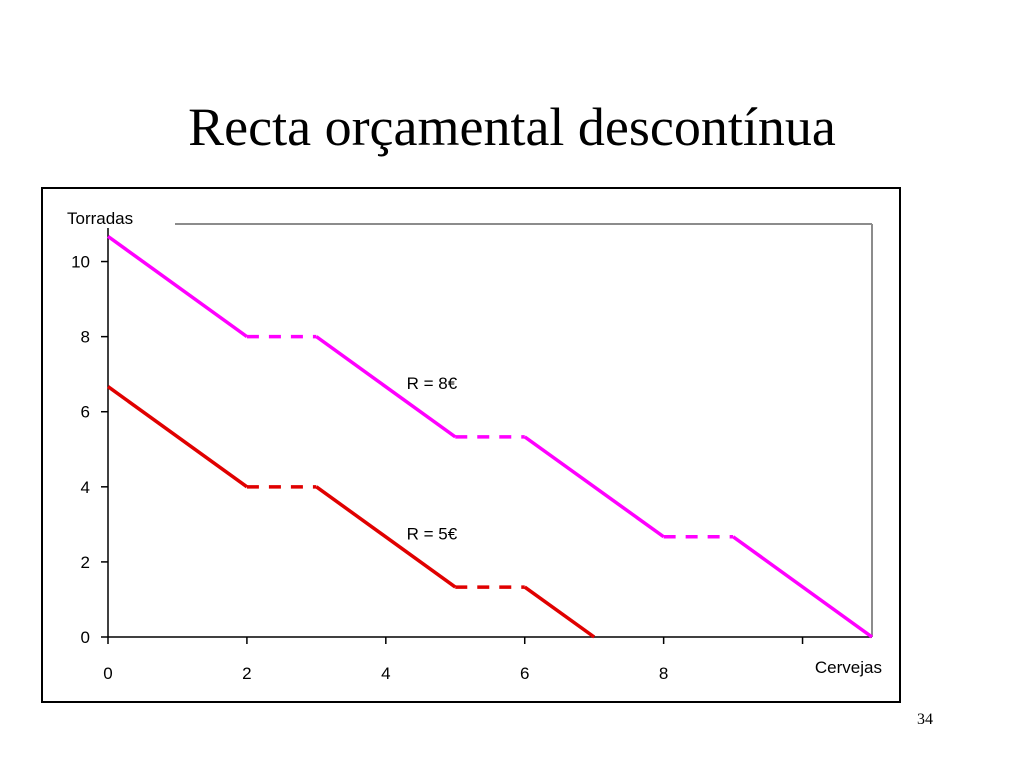  Describe the element at coordinates (848, 667) in the screenshot. I see `x-axis-title: Cervejas` at that location.